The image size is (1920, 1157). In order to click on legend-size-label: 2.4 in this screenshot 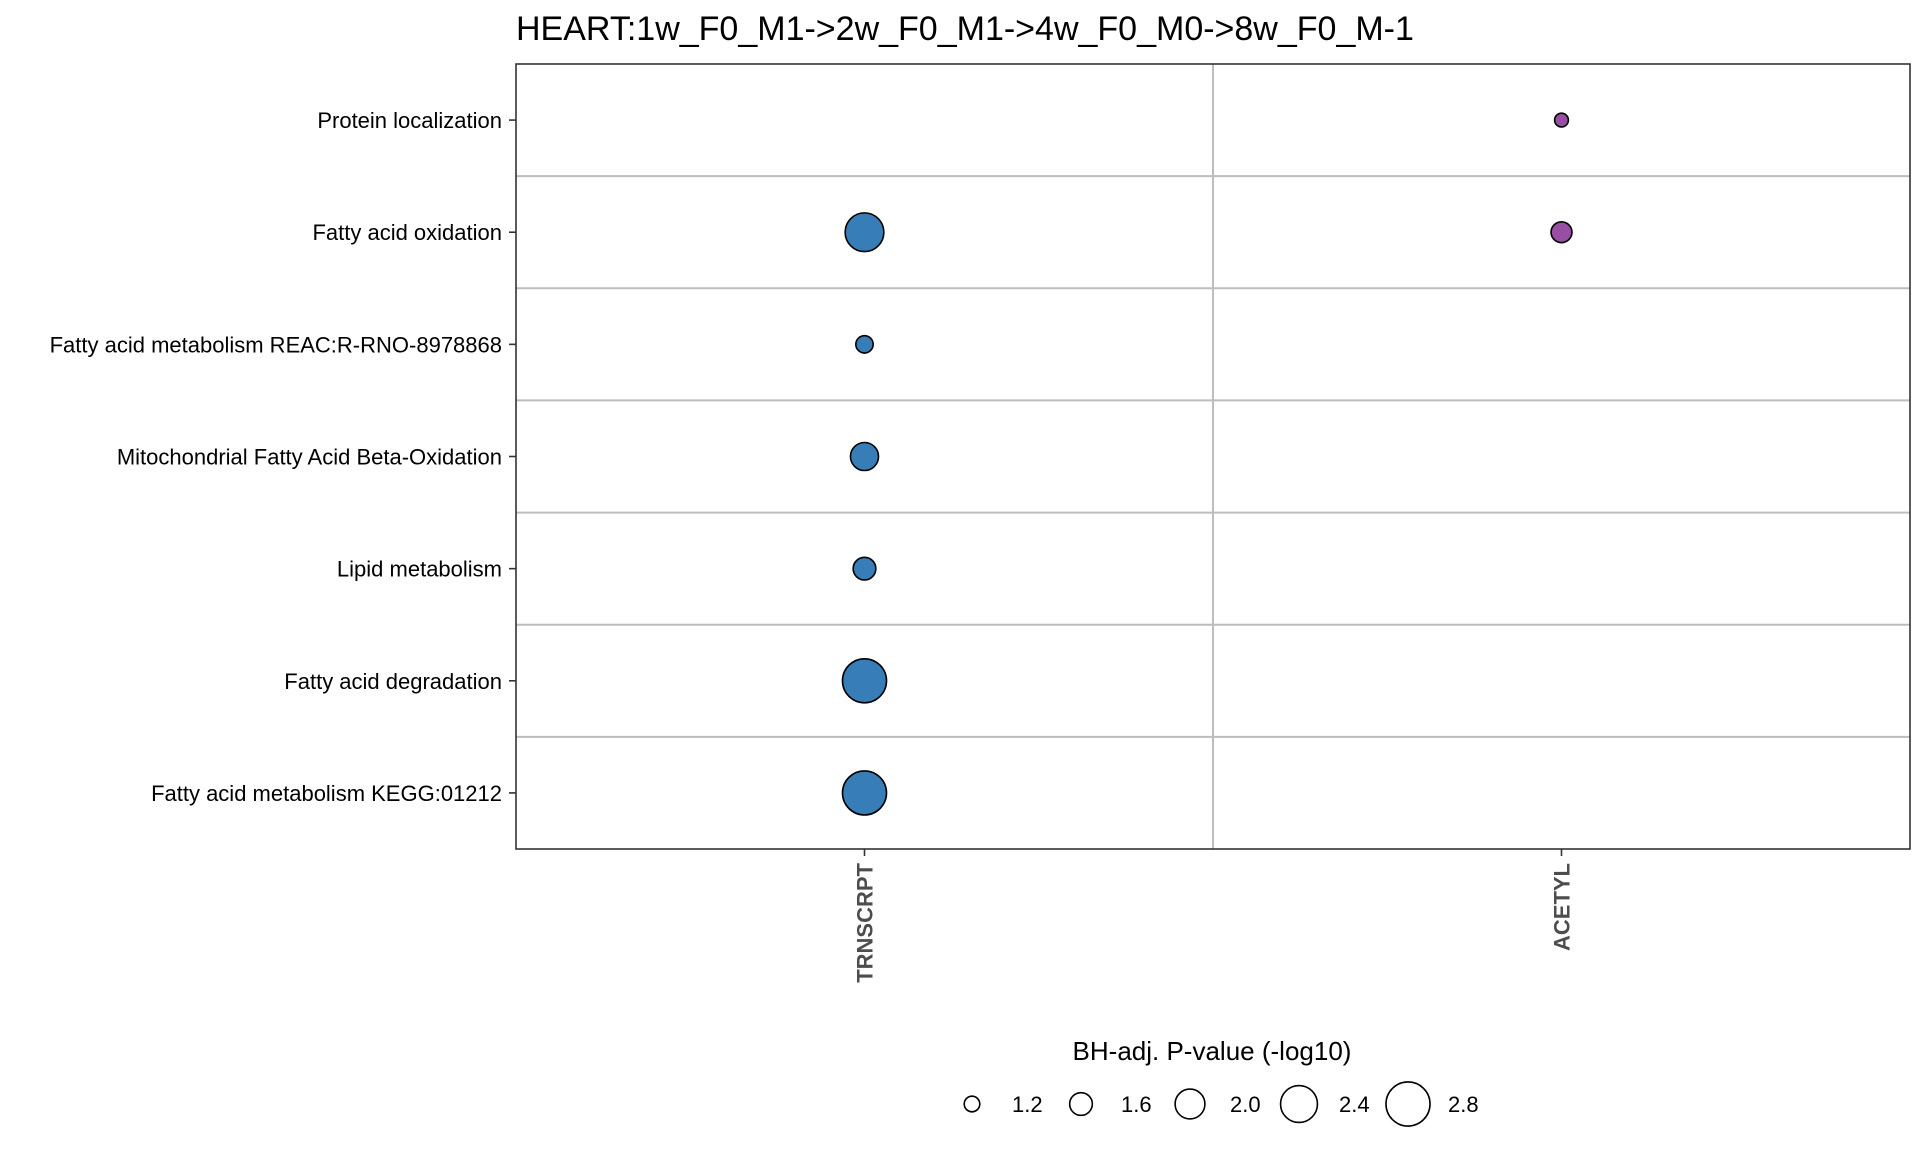, I will do `click(1354, 1104)`.